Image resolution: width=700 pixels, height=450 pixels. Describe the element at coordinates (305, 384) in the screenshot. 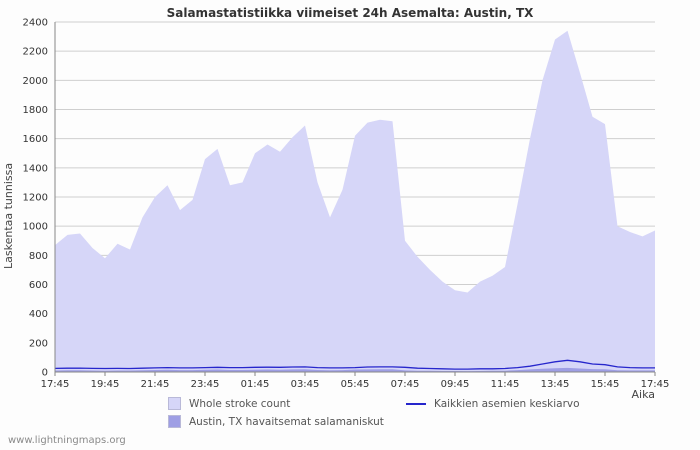

I see `x-tick-label: 03:45` at that location.